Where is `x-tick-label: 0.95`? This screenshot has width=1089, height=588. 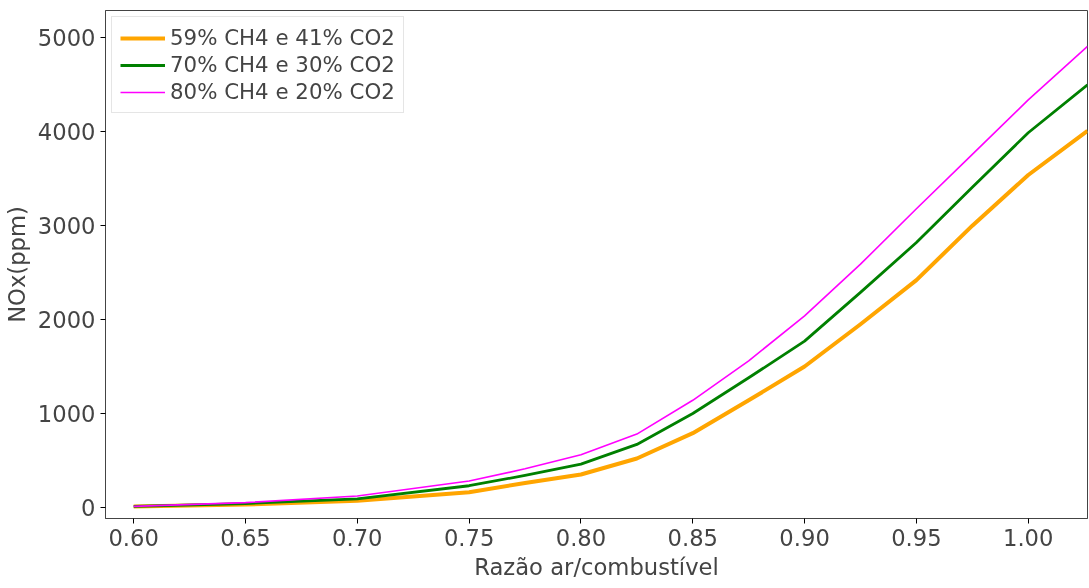 x-tick-label: 0.95 is located at coordinates (916, 537).